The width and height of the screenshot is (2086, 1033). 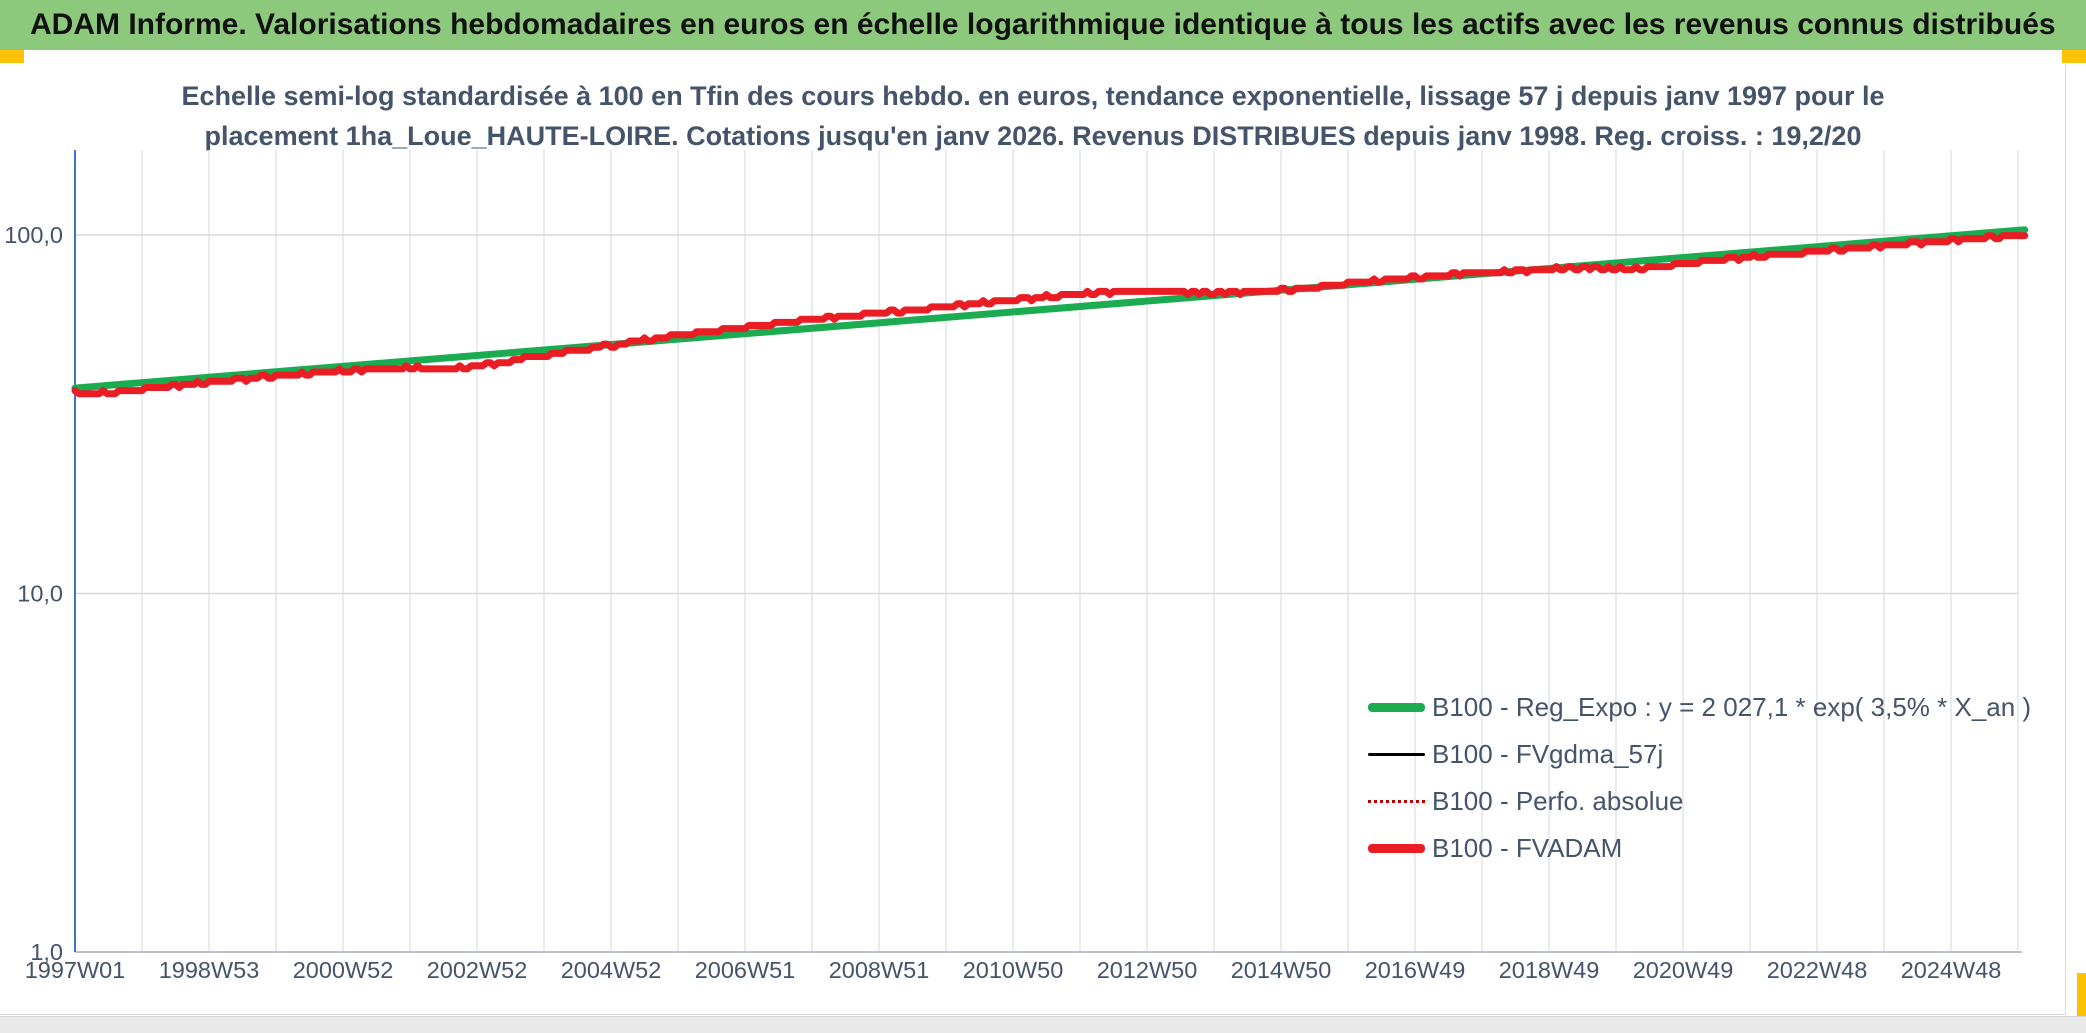 I want to click on legend-item-perfo-absolue: B100 - Perfo. absolue, so click(x=1699, y=801).